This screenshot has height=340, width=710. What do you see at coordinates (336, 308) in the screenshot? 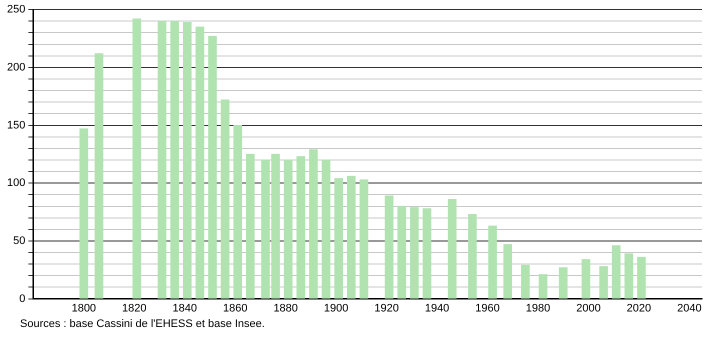
I see `x-tick-label: 1900` at bounding box center [336, 308].